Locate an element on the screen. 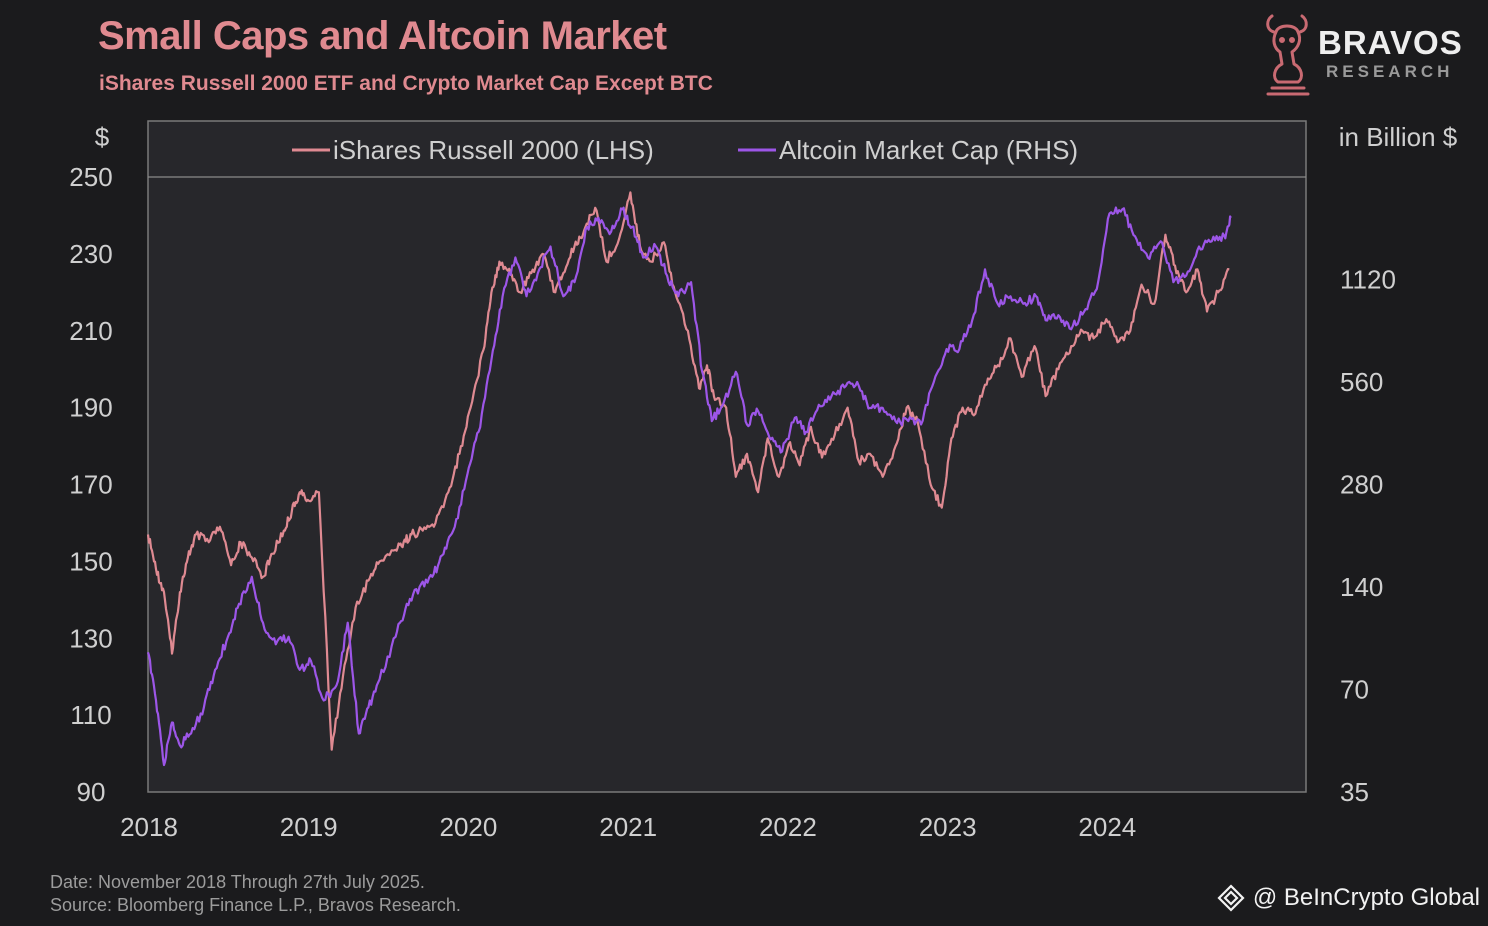  right-axis-unit: in Billion $ is located at coordinates (1398, 137).